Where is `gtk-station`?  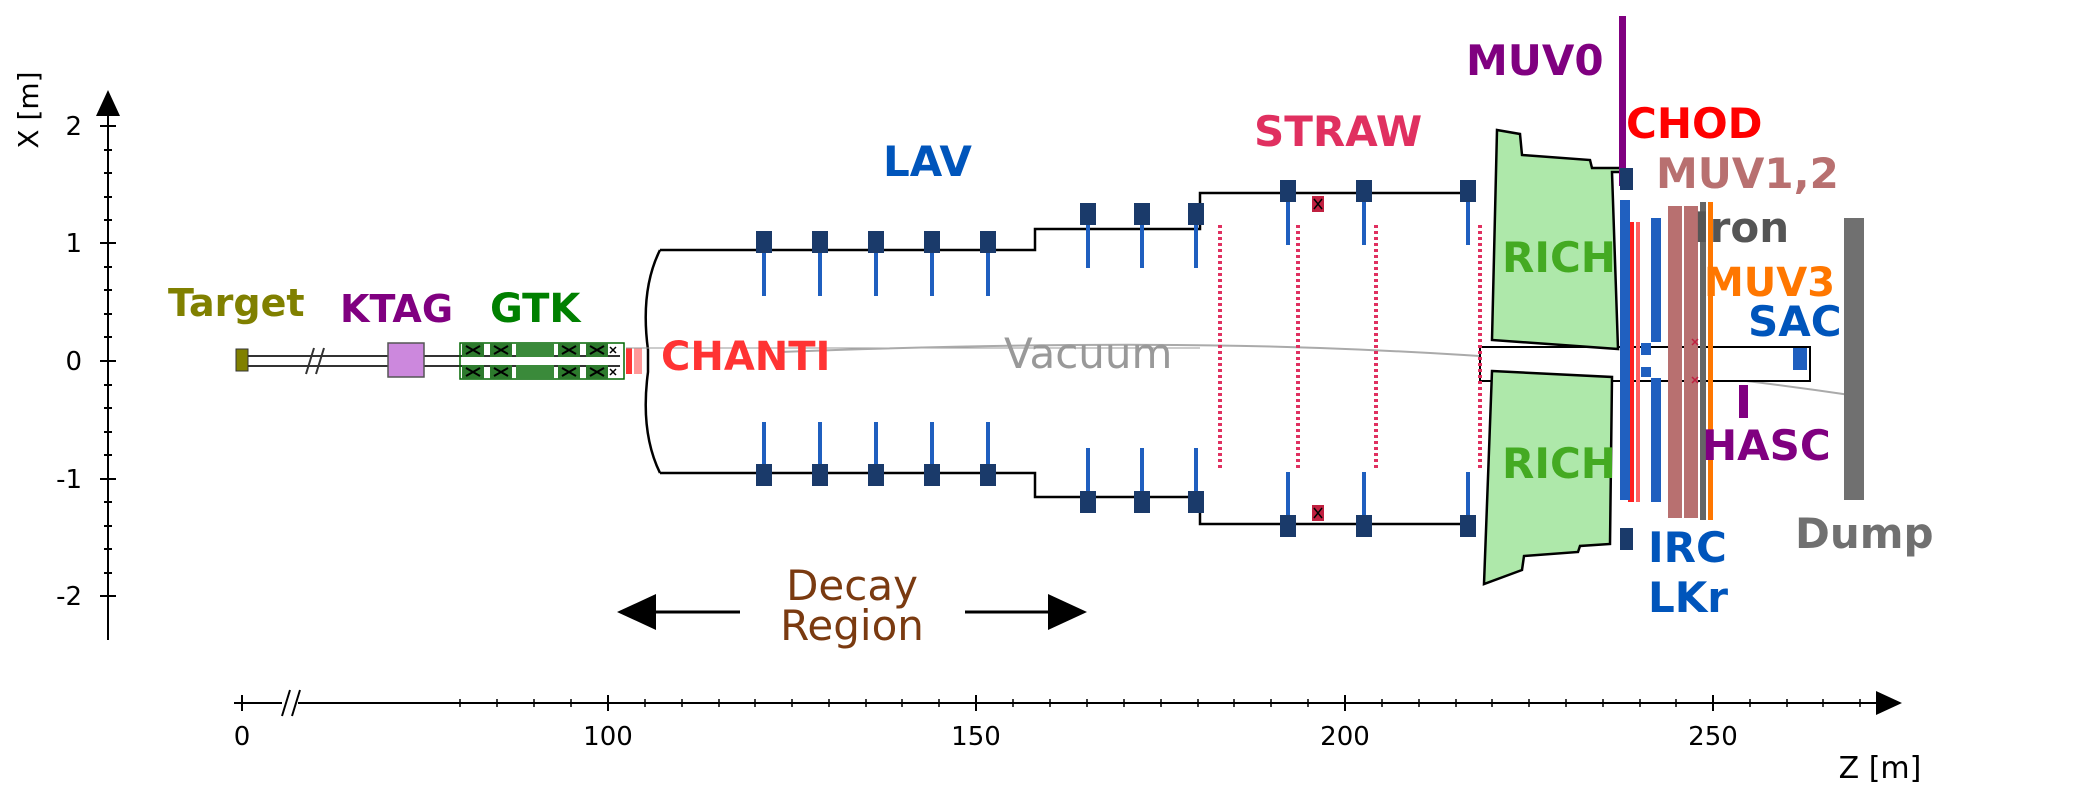
gtk-station is located at coordinates (542, 361).